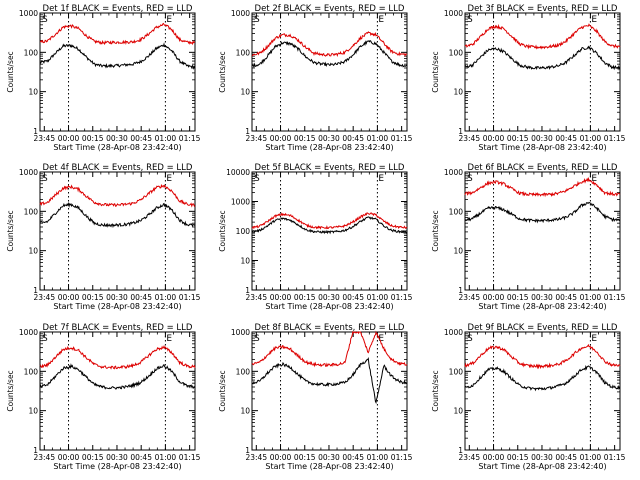 Image resolution: width=640 pixels, height=480 pixels. I want to click on panel-title: Det 7f BLACK = Events, RED = LLD, so click(118, 328).